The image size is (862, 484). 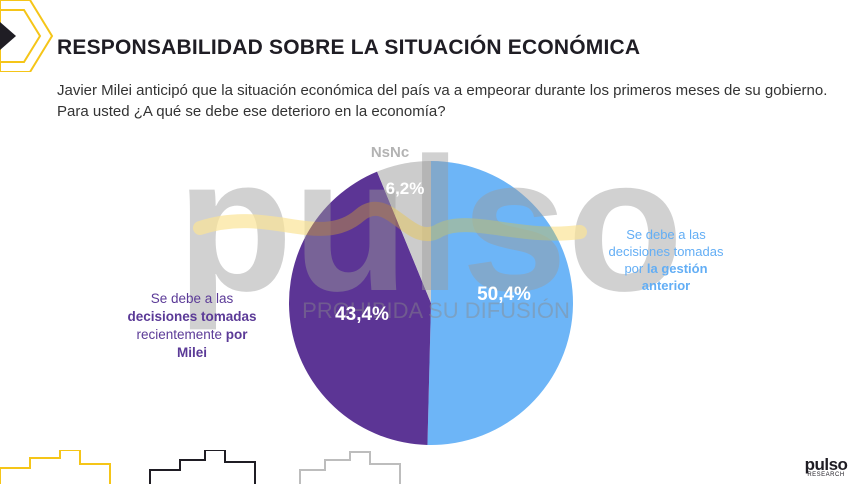 I want to click on label-nsnc: NsNc, so click(x=390, y=152).